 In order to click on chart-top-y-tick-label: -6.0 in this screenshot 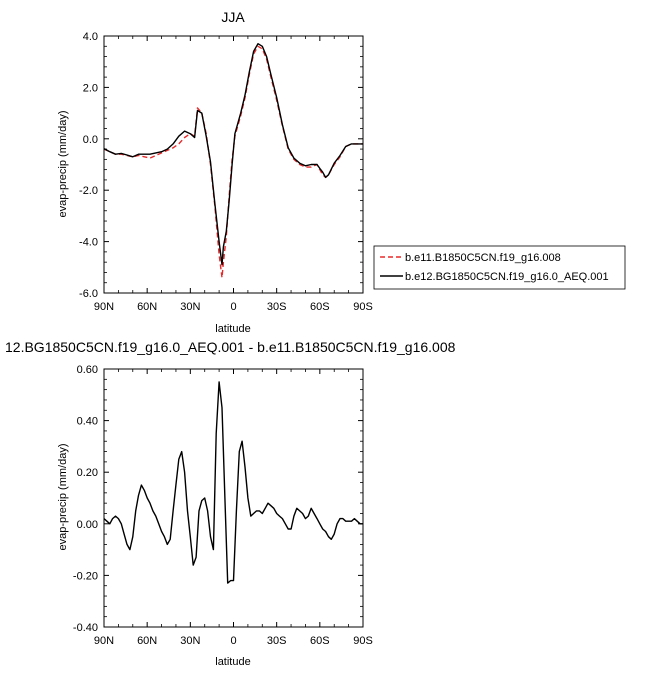, I will do `click(88, 294)`.